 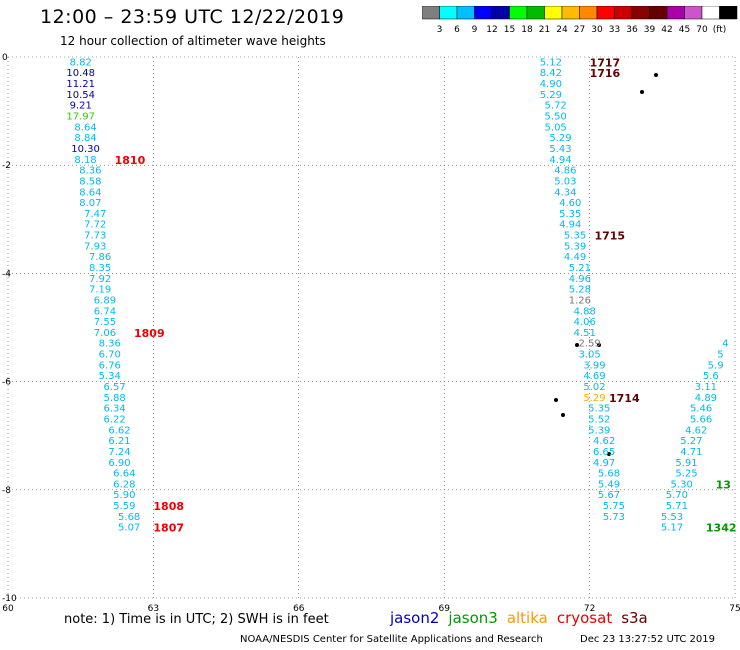 What do you see at coordinates (609, 495) in the screenshot?
I see `wave-height-value: 5.67` at bounding box center [609, 495].